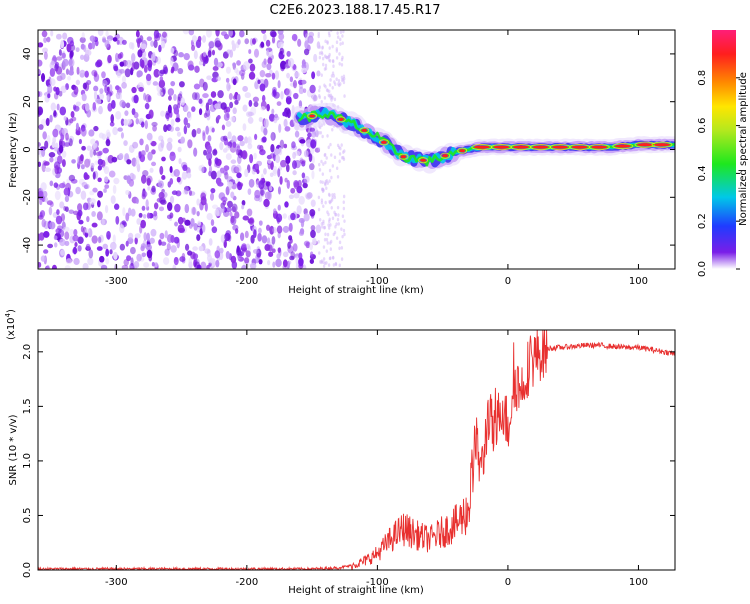 The width and height of the screenshot is (750, 604). What do you see at coordinates (13, 150) in the screenshot?
I see `spectrogram-y-axis-label: Frequency (Hz)` at bounding box center [13, 150].